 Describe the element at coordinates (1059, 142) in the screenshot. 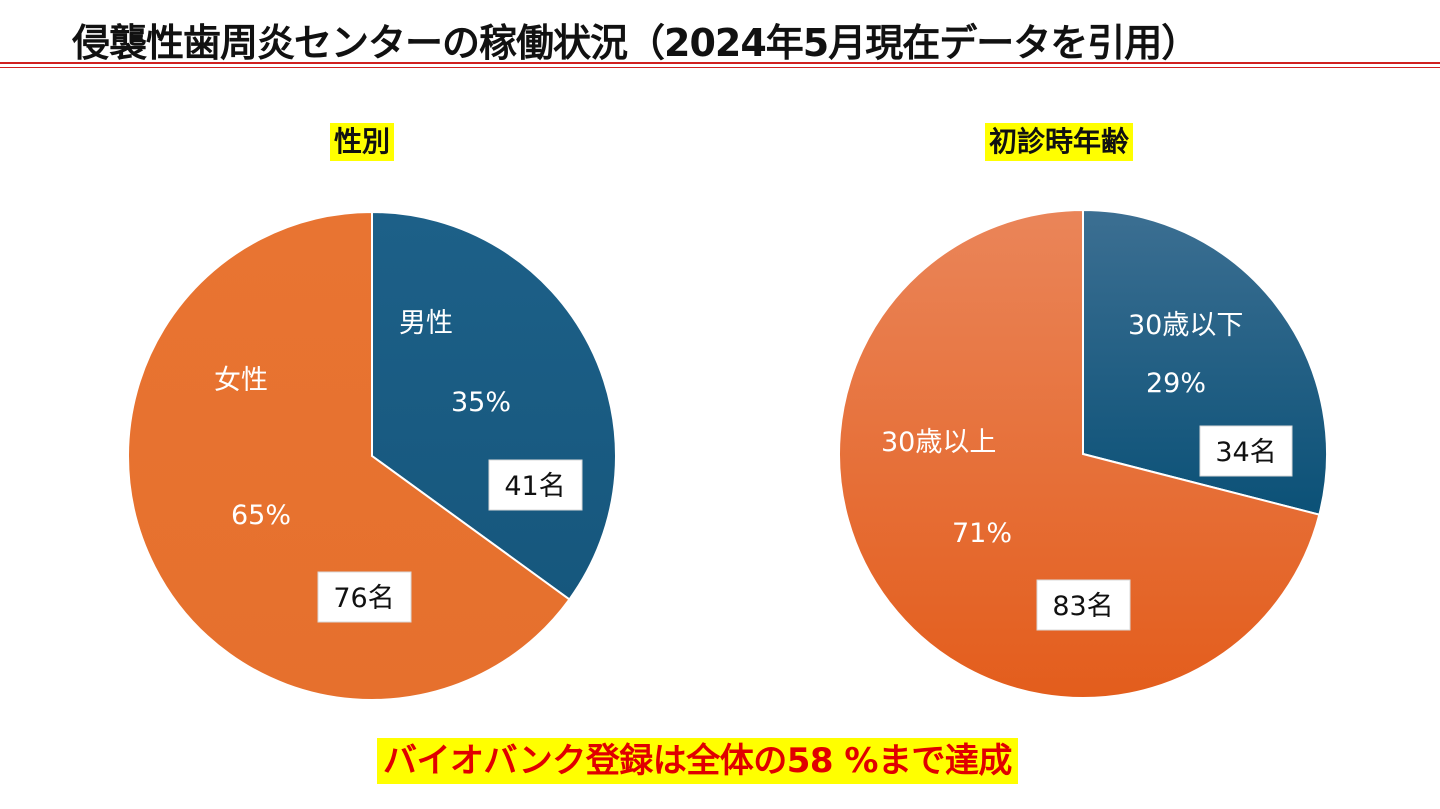

I see `chart-title-age: 初診時年齢` at that location.